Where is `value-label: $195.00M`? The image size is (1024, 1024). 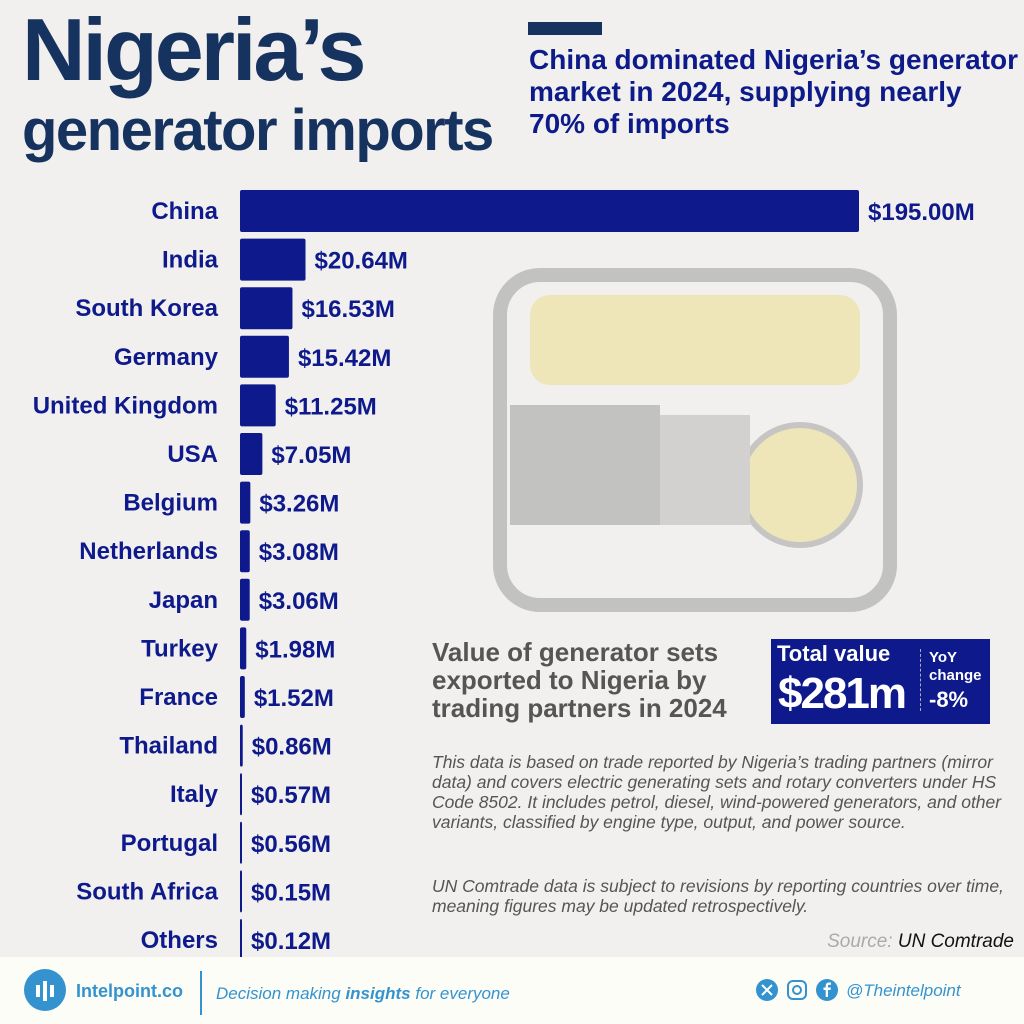 value-label: $195.00M is located at coordinates (921, 212).